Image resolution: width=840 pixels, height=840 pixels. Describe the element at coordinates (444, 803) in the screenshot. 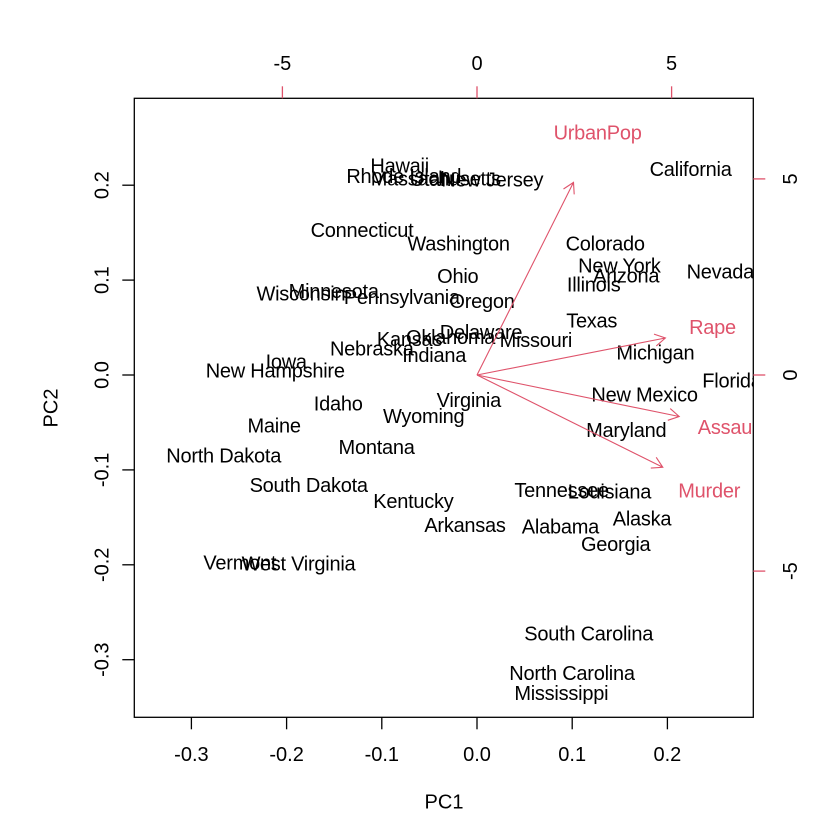

I see `svg-text: PC1` at that location.